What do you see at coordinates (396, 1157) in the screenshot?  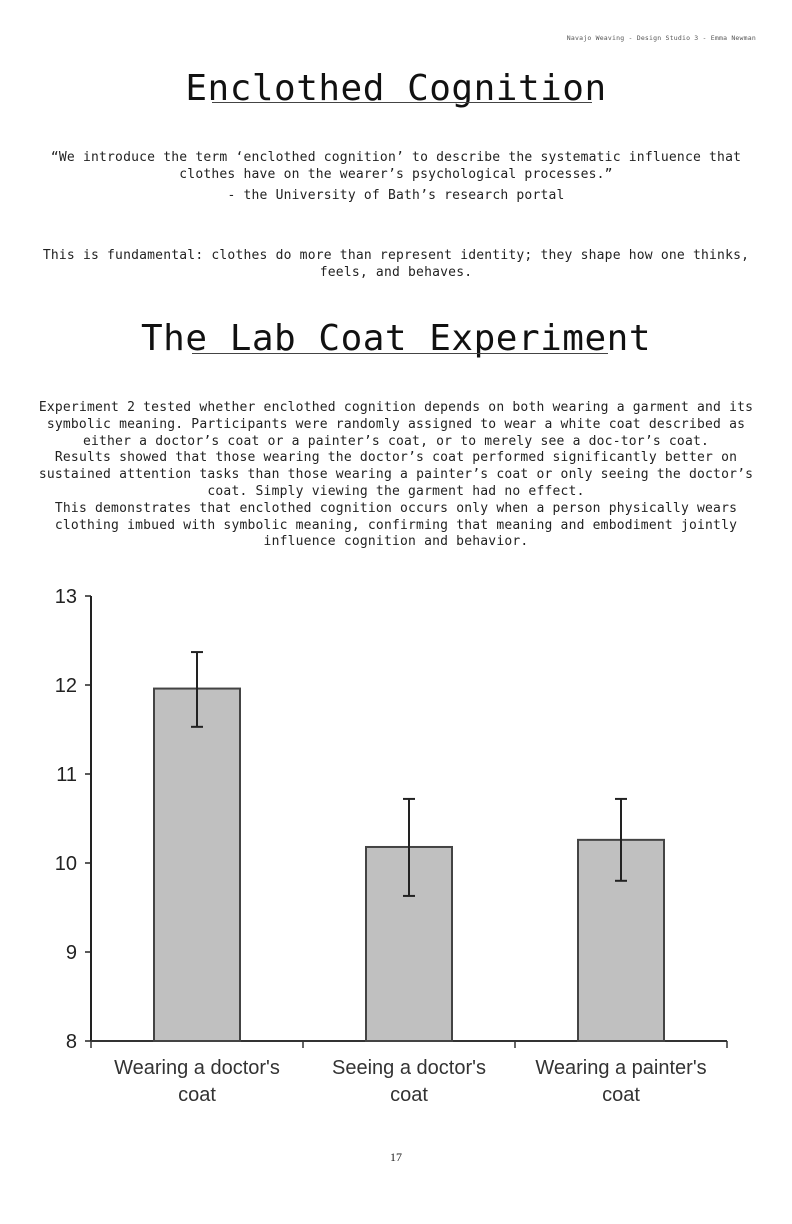 I see `page-number: 17` at bounding box center [396, 1157].